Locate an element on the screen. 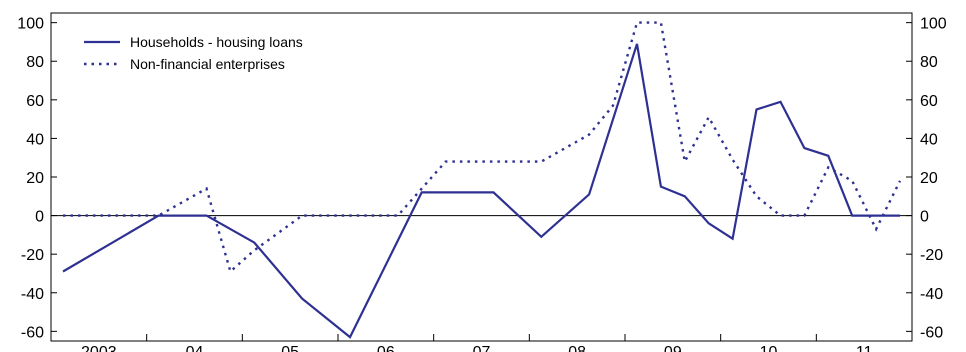  x-tick-label: 09 is located at coordinates (673, 348).